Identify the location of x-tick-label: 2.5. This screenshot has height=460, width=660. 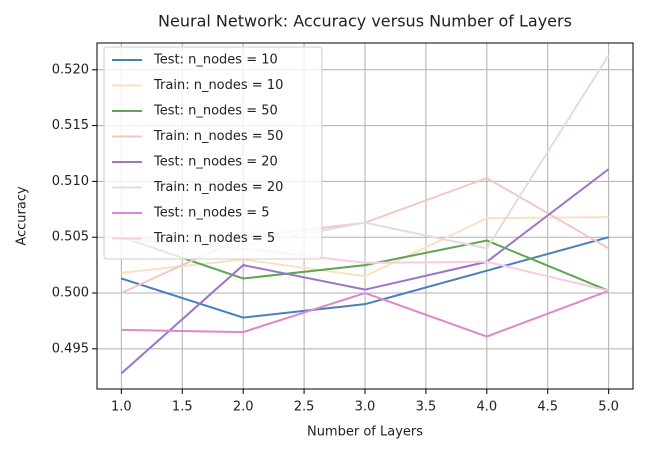
(304, 407).